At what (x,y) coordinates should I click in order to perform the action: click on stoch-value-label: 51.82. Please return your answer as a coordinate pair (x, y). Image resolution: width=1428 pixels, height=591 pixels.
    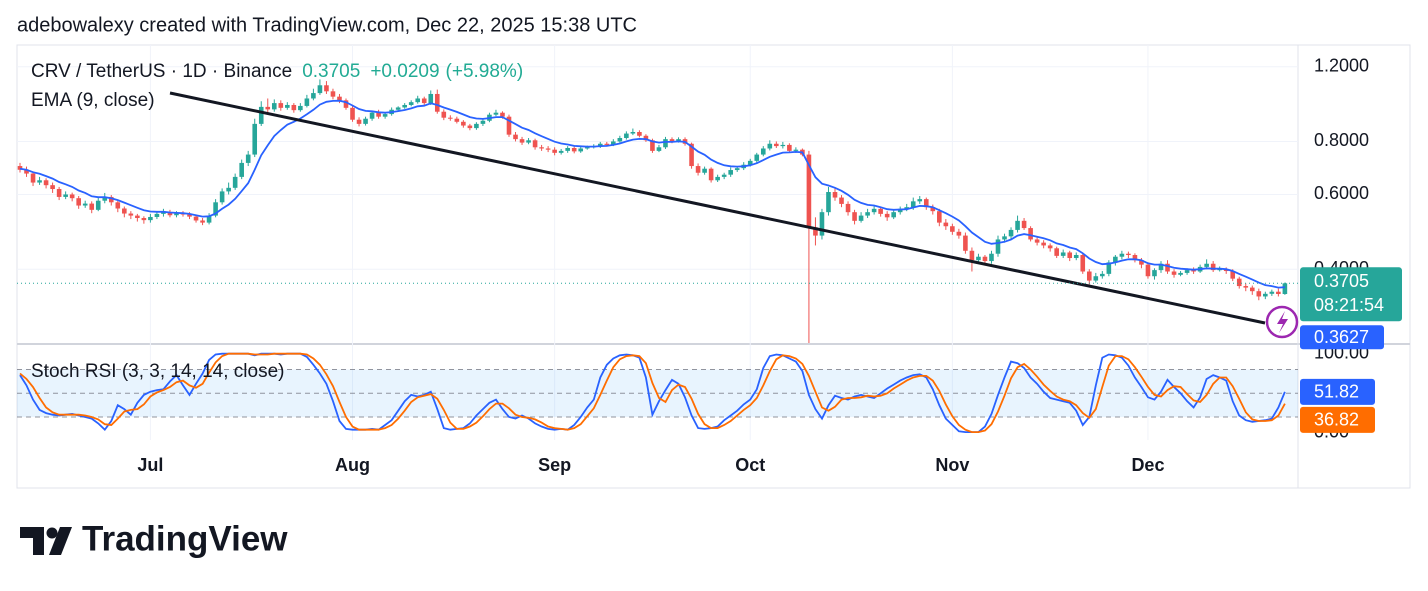
    Looking at the image, I should click on (1336, 392).